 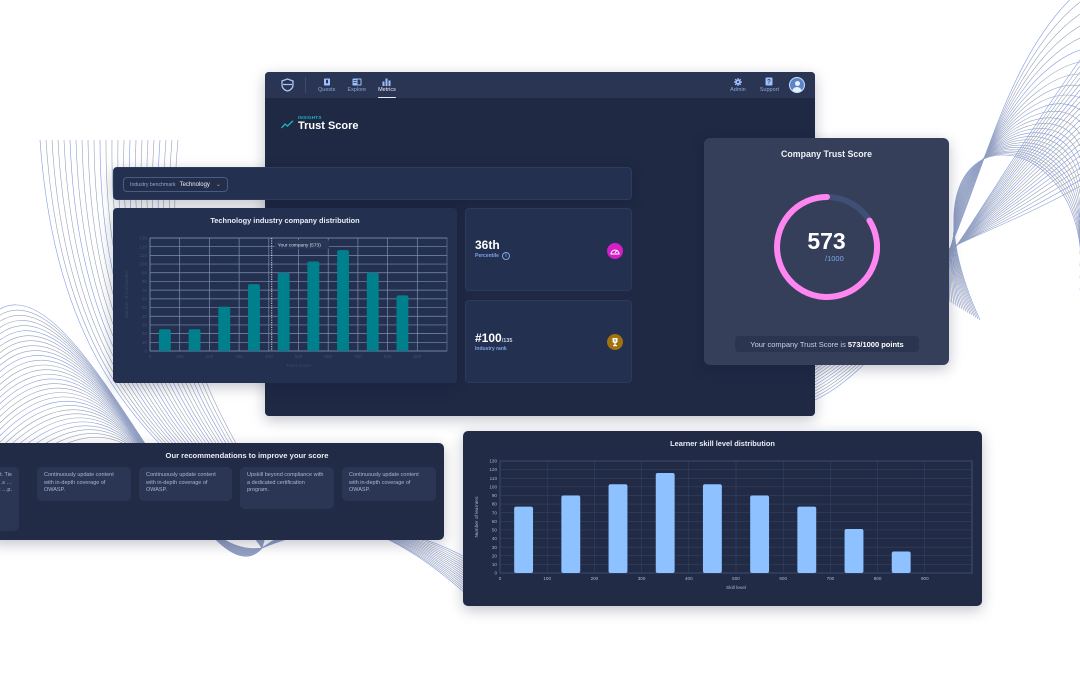 What do you see at coordinates (372, 183) in the screenshot?
I see `benchmark-bar: Industry benchmark Technology ⌄` at bounding box center [372, 183].